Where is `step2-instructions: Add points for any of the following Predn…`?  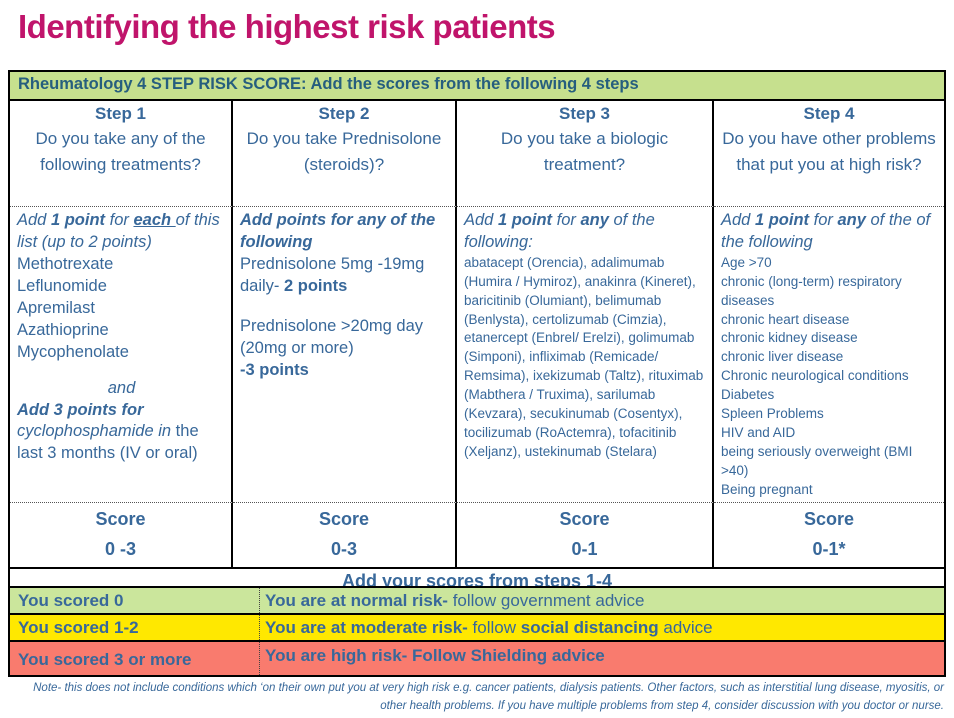 step2-instructions: Add points for any of the following Predn… is located at coordinates (345, 355).